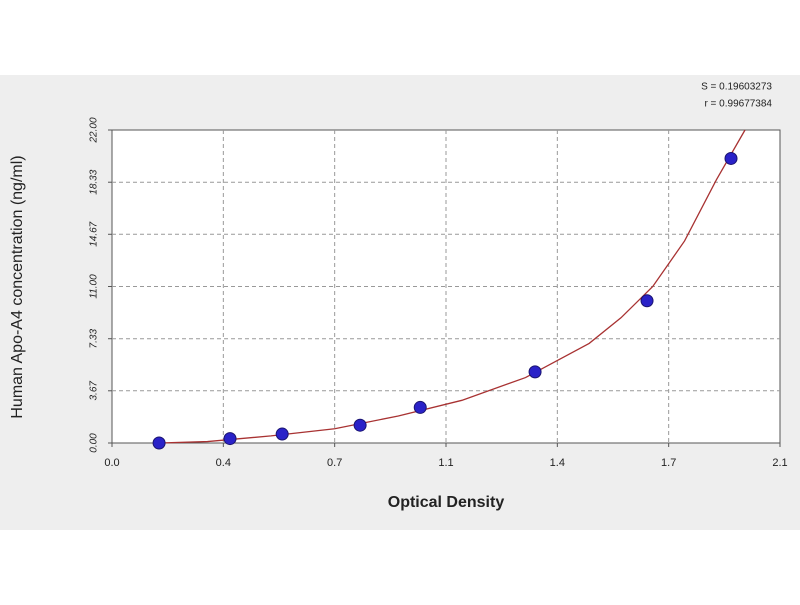 Image resolution: width=800 pixels, height=605 pixels. I want to click on y-tick-label: 14.67, so click(94, 233).